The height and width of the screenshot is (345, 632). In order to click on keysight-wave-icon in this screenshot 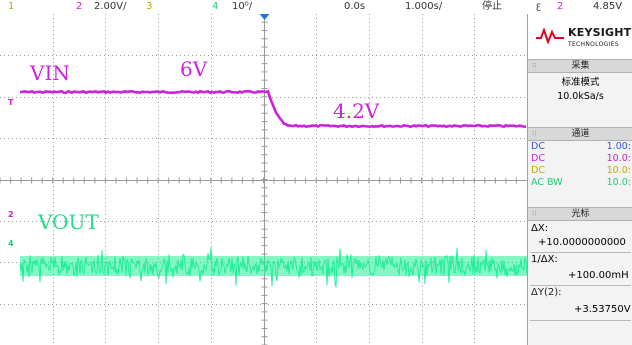, I will do `click(550, 36)`.